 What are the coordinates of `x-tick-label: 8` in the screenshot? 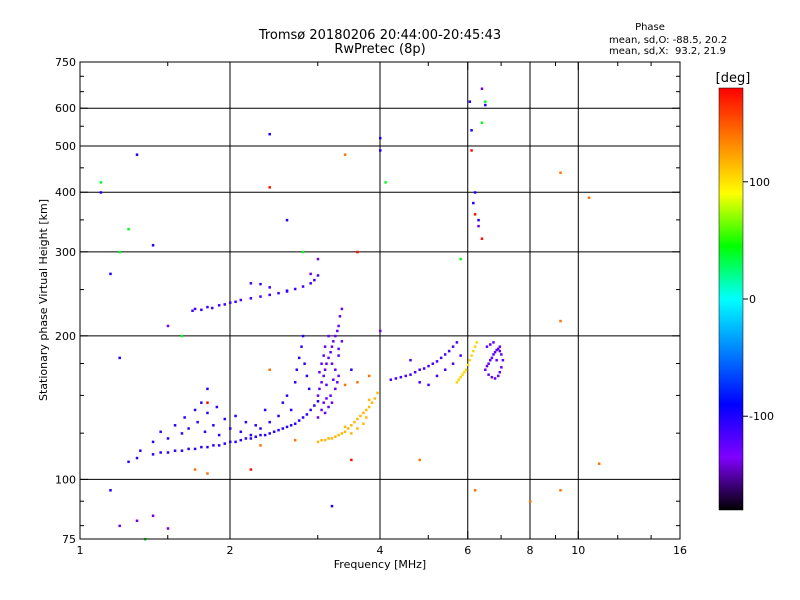 It's located at (530, 550).